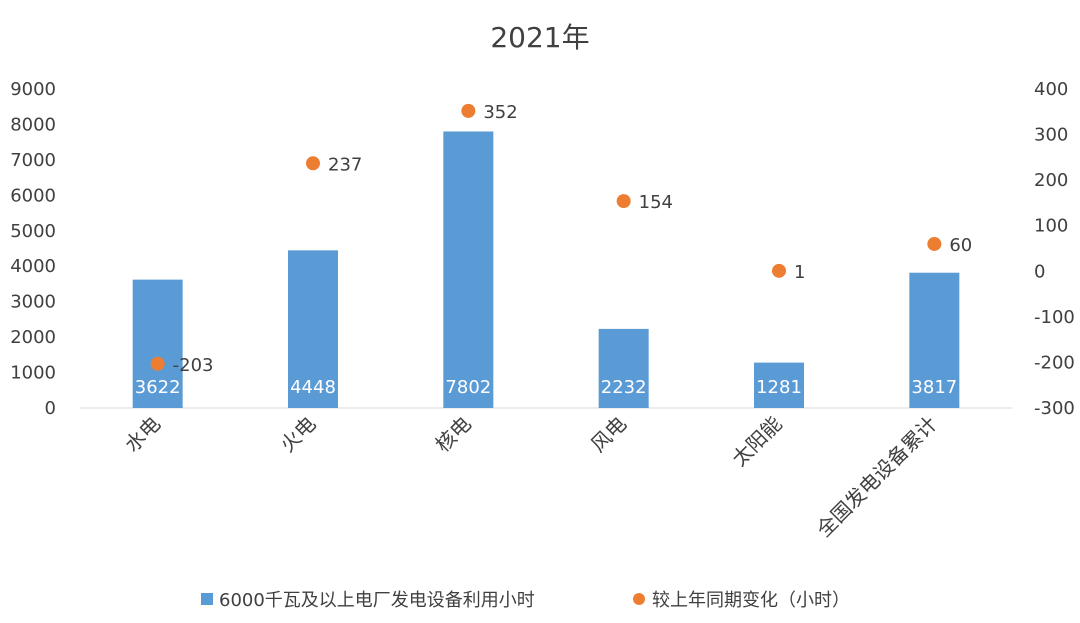  Describe the element at coordinates (158, 387) in the screenshot. I see `bar-data-label: 3622` at that location.